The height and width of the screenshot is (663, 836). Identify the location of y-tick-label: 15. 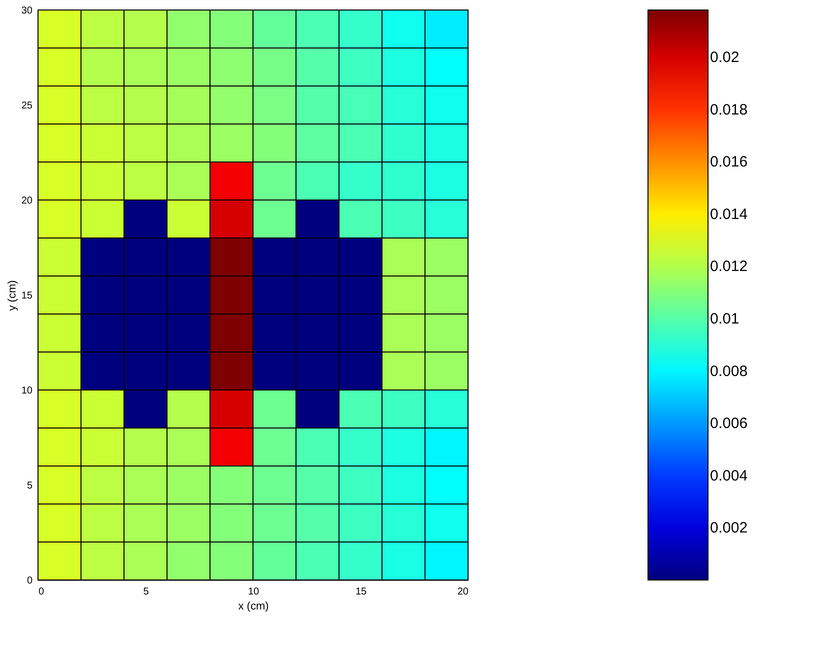
(27, 296).